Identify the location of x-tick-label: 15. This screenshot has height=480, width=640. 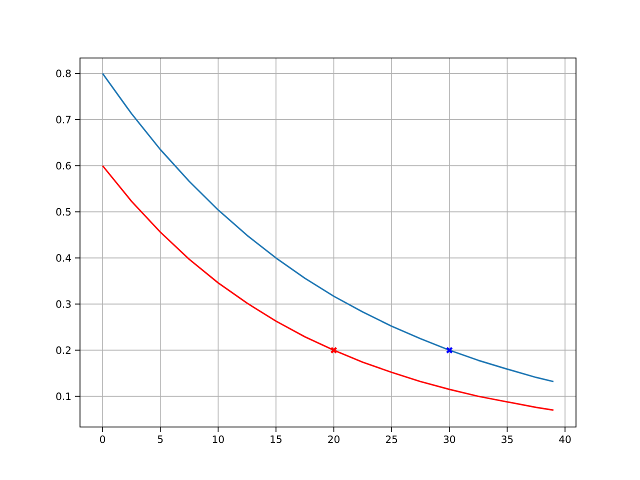
(276, 439).